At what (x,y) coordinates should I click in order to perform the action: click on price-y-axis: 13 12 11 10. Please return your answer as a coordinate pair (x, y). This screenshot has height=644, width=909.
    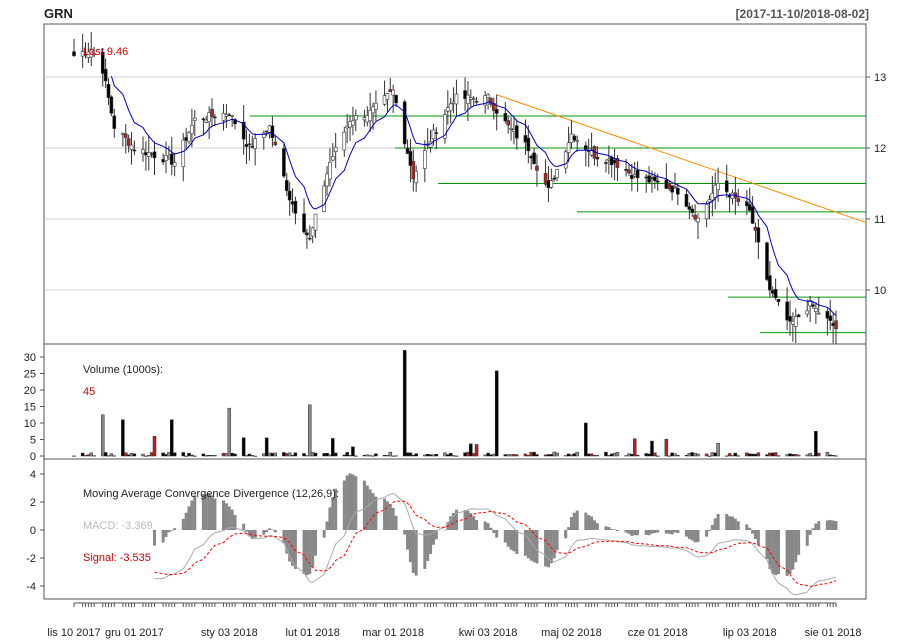
    Looking at the image, I should click on (876, 184).